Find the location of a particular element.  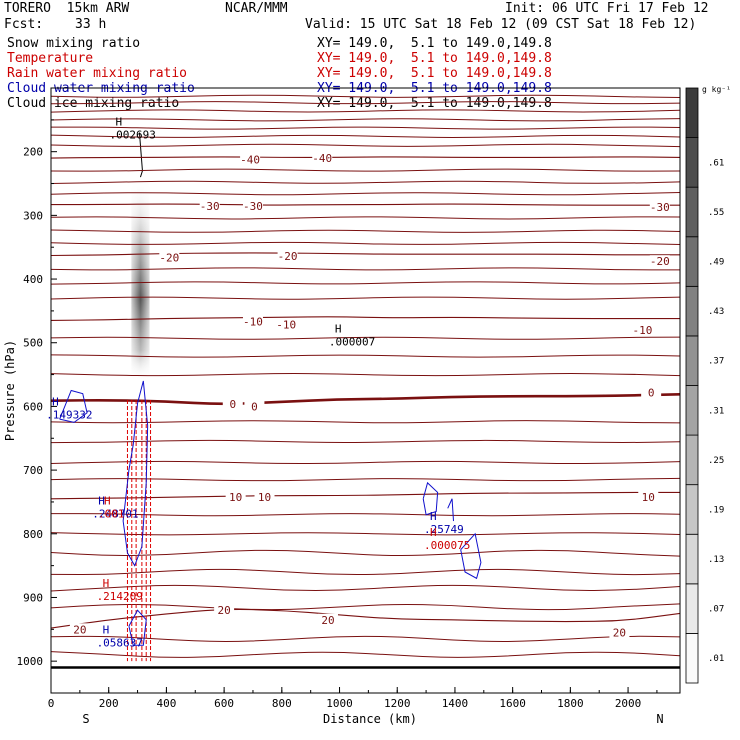

north-end-label: N is located at coordinates (659, 719).